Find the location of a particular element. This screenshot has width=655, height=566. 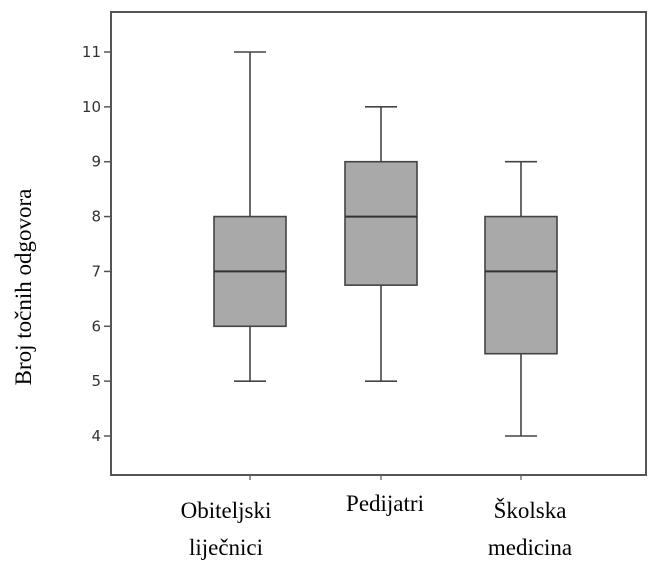

y-tick-label: 9 is located at coordinates (96, 162).